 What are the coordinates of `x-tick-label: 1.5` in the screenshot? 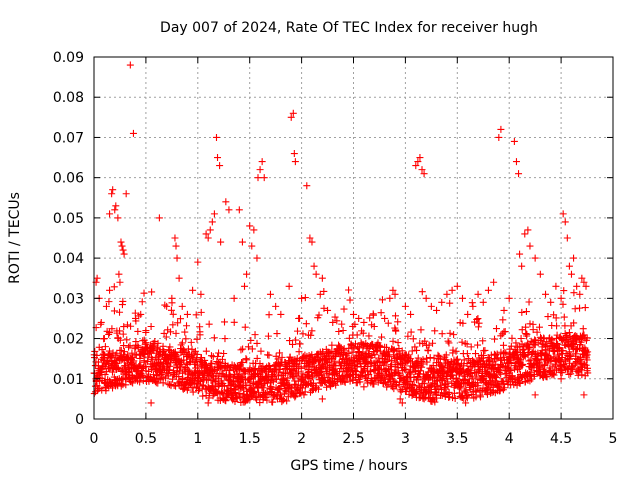 It's located at (250, 439).